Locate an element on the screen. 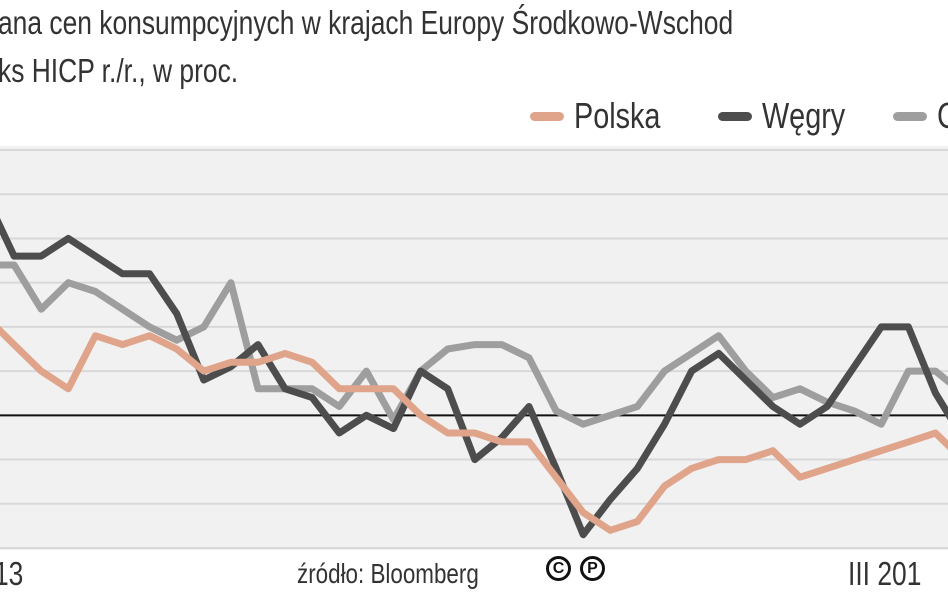 Image resolution: width=948 pixels, height=593 pixels. chart-subtitle: ks HICP r./r., w proc. is located at coordinates (119, 70).